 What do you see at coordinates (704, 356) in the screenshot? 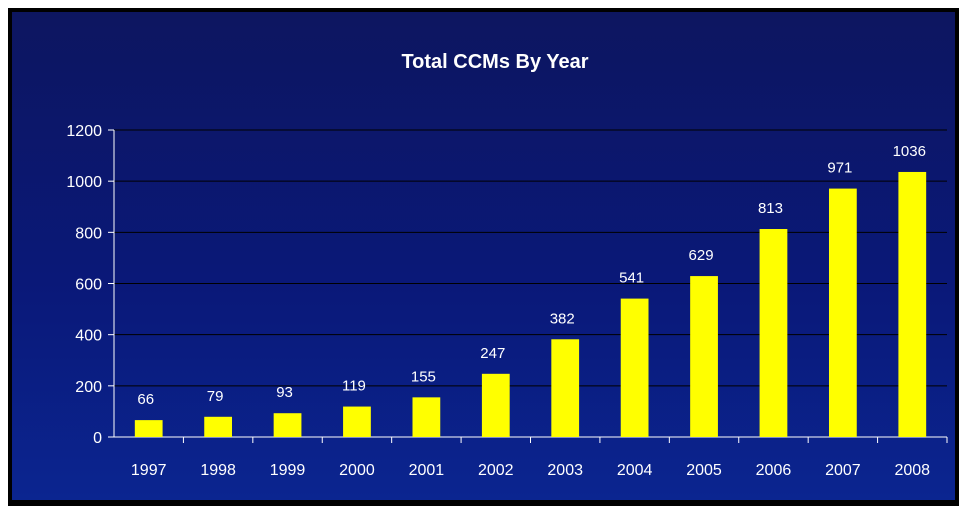
I see `bar-2005` at bounding box center [704, 356].